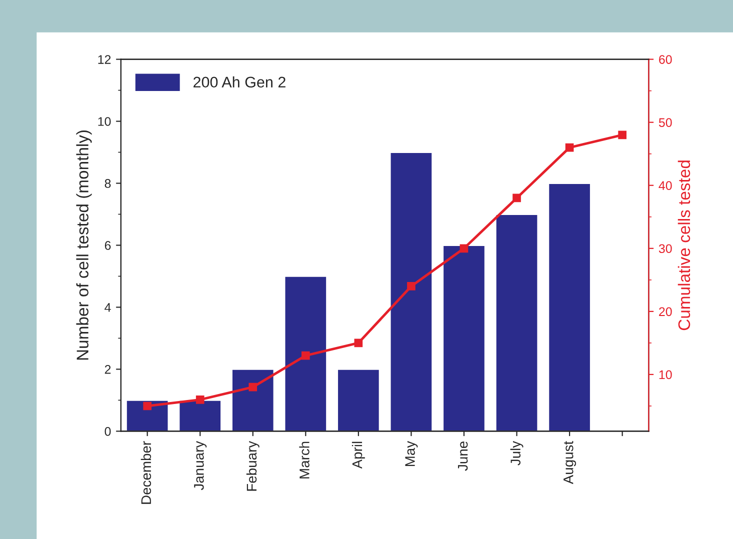 The height and width of the screenshot is (539, 733). I want to click on x-tick-label: August, so click(570, 462).